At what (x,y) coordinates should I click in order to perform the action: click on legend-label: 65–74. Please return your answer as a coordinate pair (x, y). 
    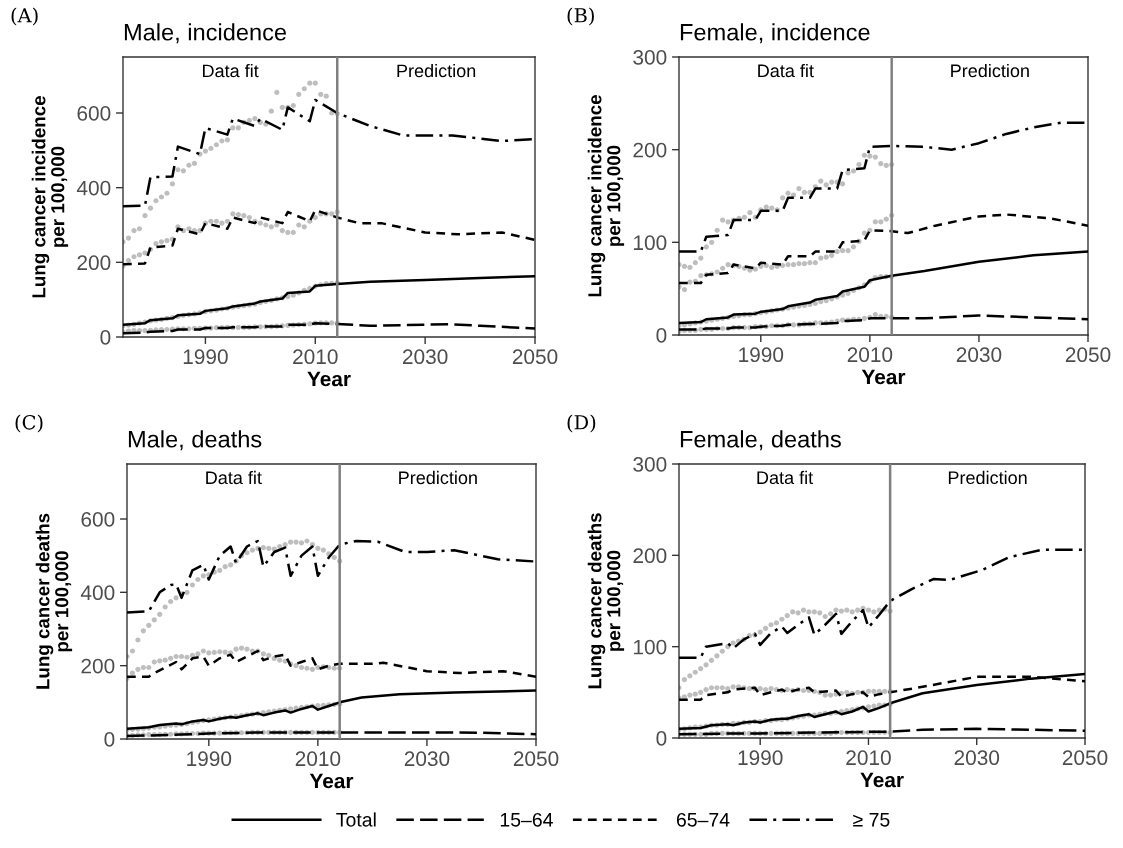
    Looking at the image, I should click on (703, 819).